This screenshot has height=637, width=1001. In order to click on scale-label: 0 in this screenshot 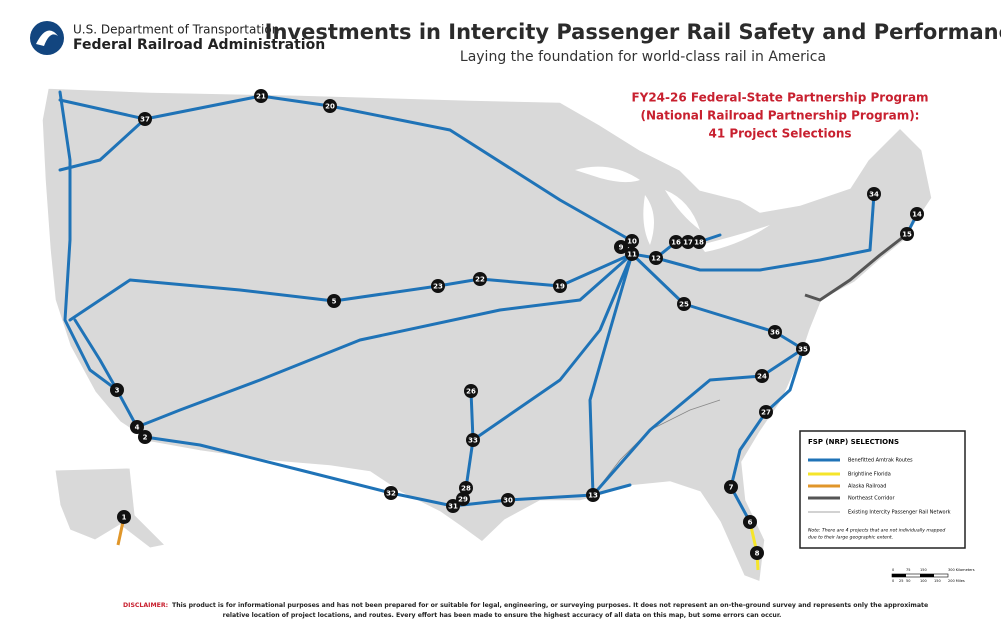, I will do `click(893, 581)`.